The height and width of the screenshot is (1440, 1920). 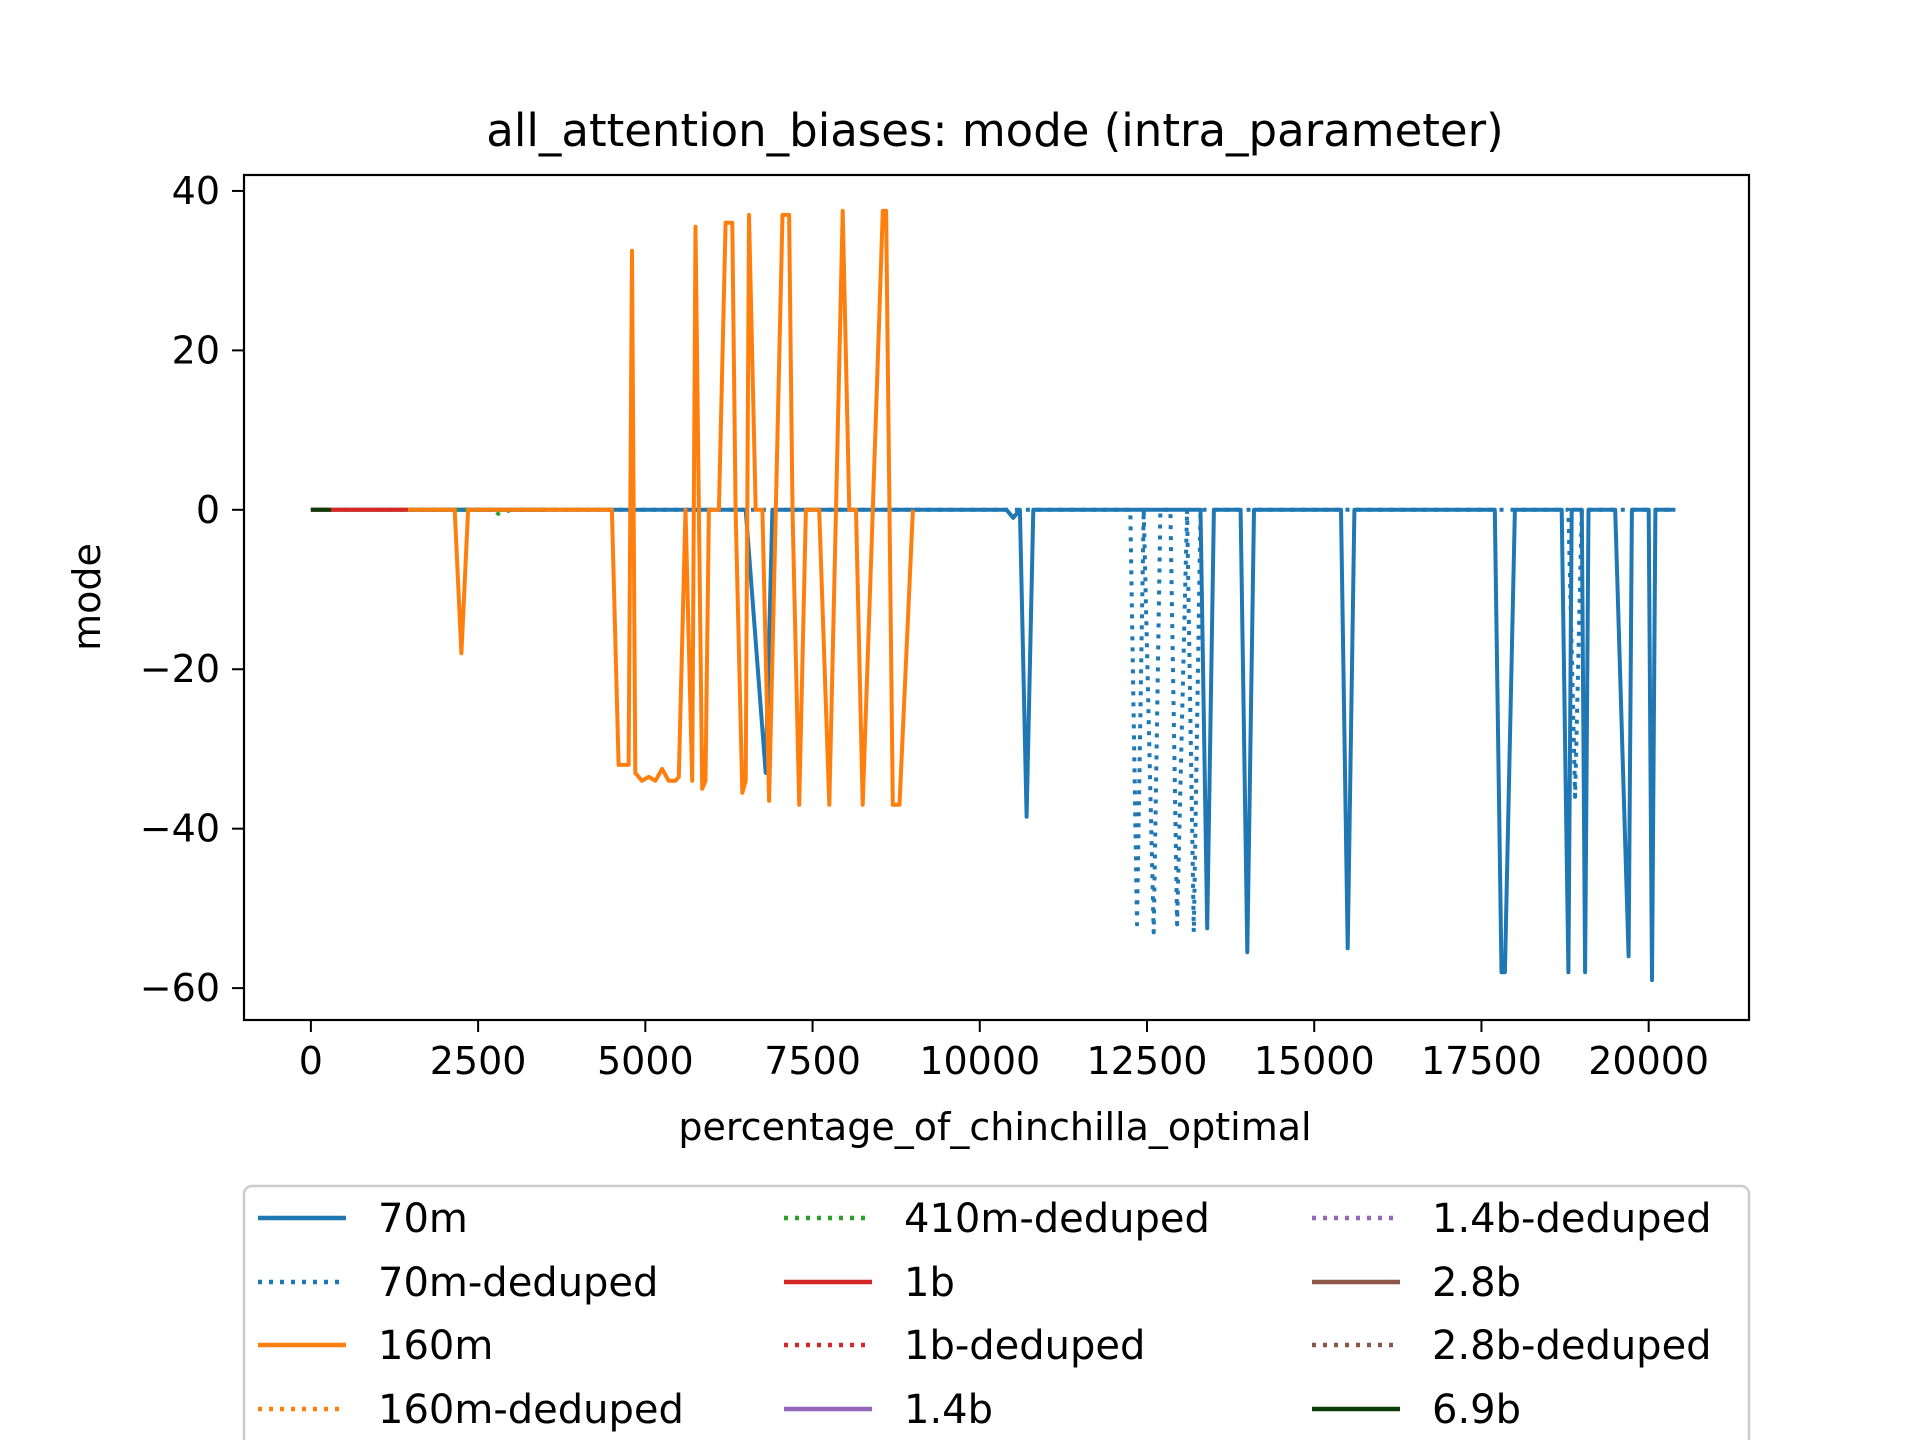 I want to click on legend-label-1b-deduped: 1b-deduped, so click(x=1024, y=1346).